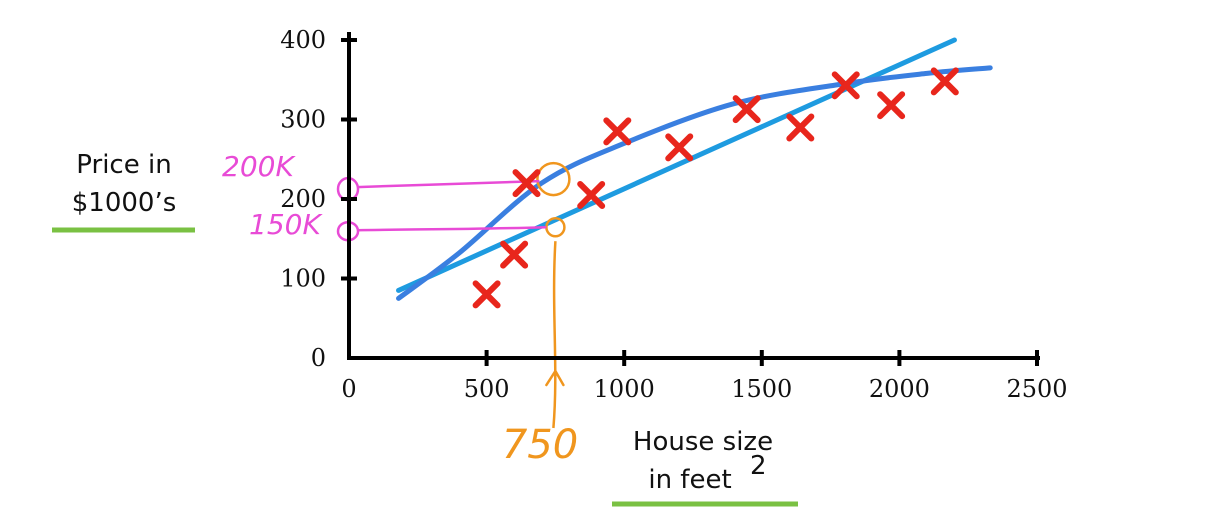 This screenshot has width=1213, height=518. I want to click on x-axis-title-line-2: in feet, so click(689, 480).